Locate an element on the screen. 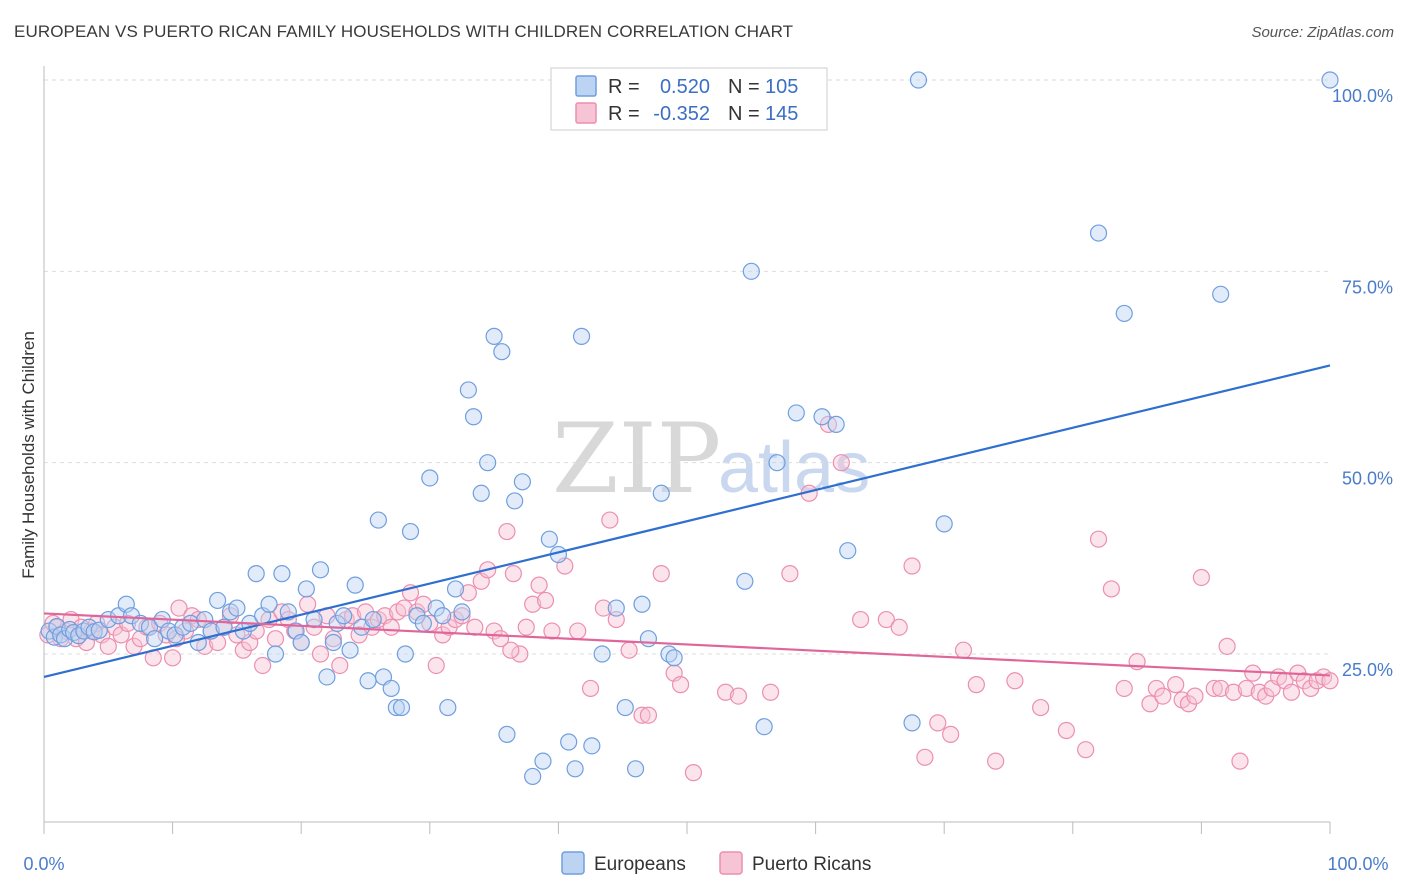 Image resolution: width=1406 pixels, height=892 pixels. bottom-legend-label-europeans: Europeans is located at coordinates (640, 864).